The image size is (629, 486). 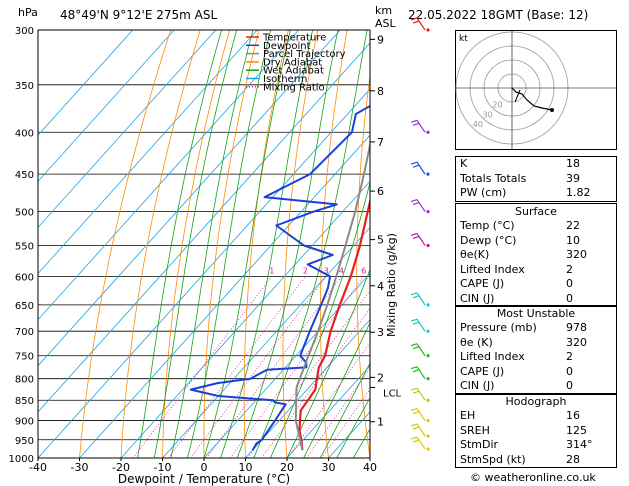 What do you see at coordinates (552, 110) in the screenshot?
I see `hodograph-storm-motion` at bounding box center [552, 110].